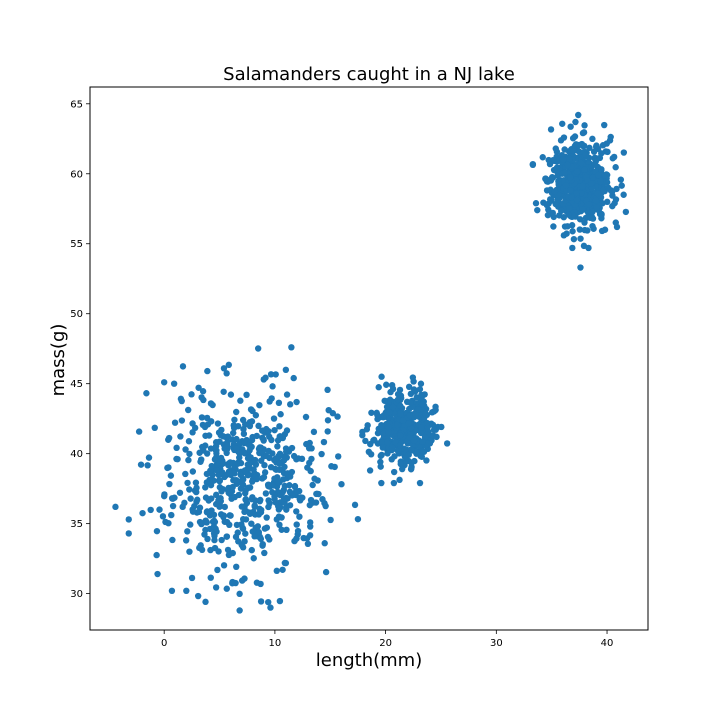 The height and width of the screenshot is (720, 720). What do you see at coordinates (385, 643) in the screenshot?
I see `x-tick-label: 20` at bounding box center [385, 643].